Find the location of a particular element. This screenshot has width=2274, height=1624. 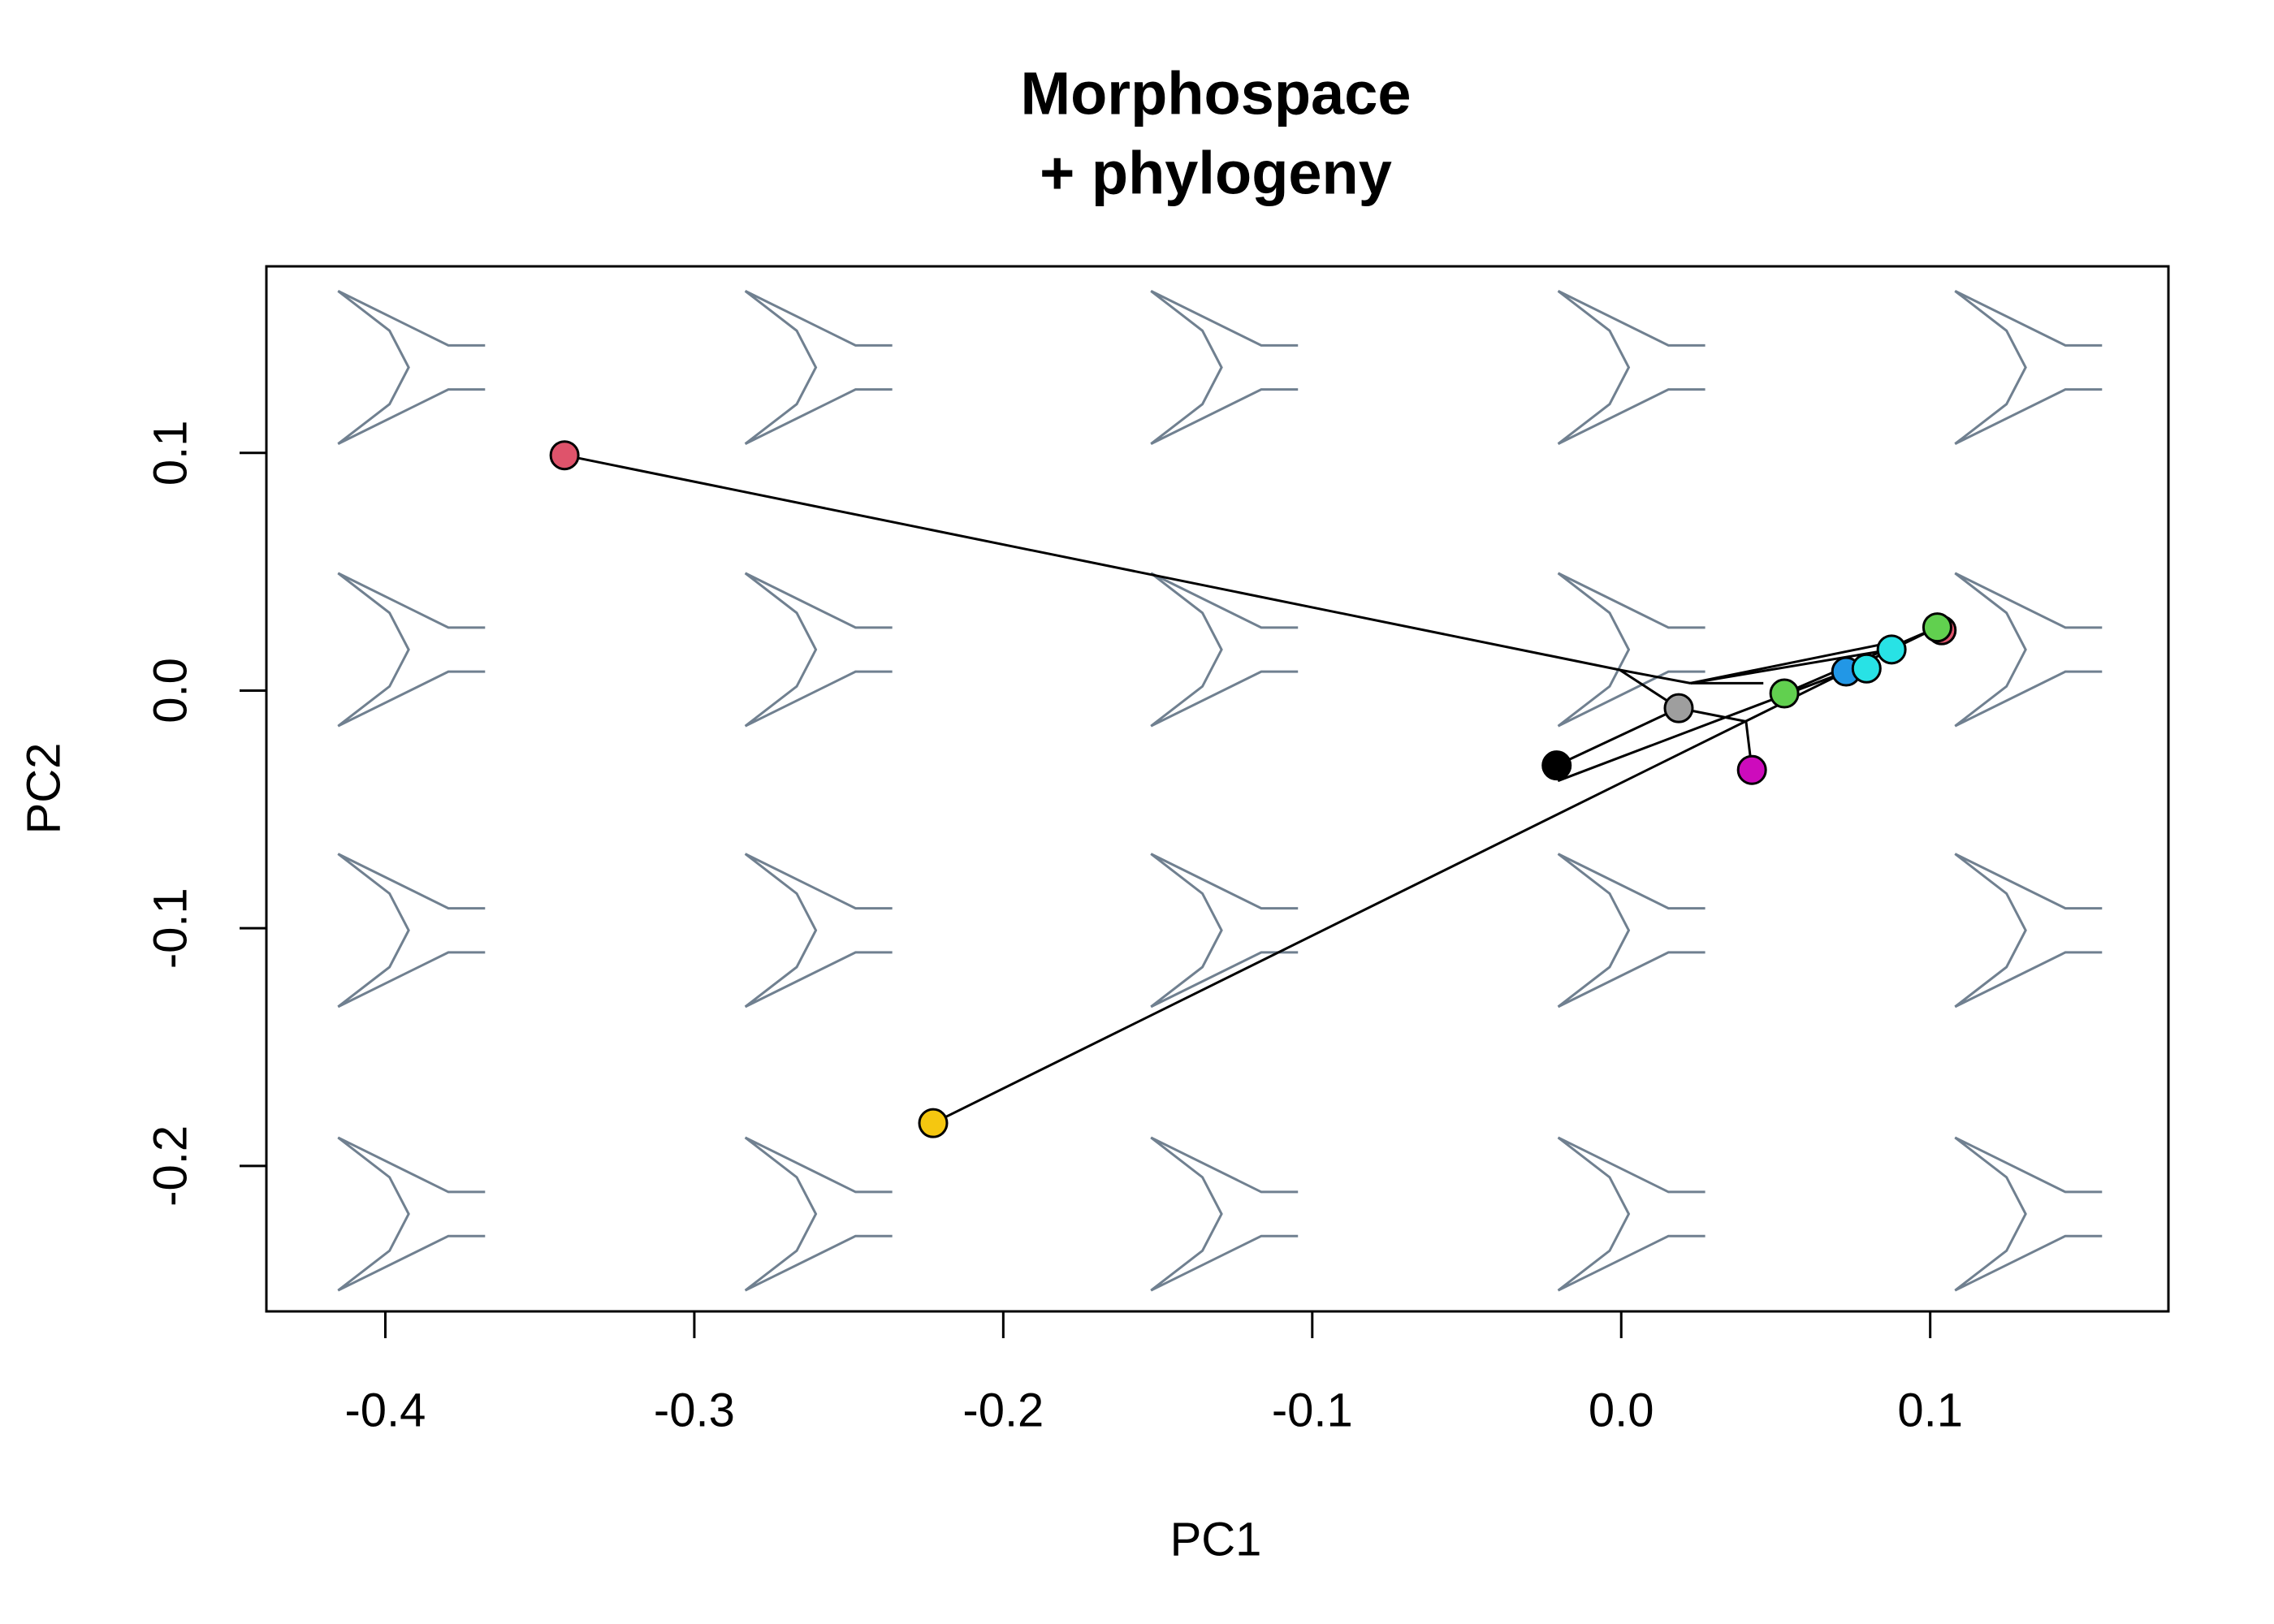

x-tick-label: 0.0 is located at coordinates (1622, 1410).